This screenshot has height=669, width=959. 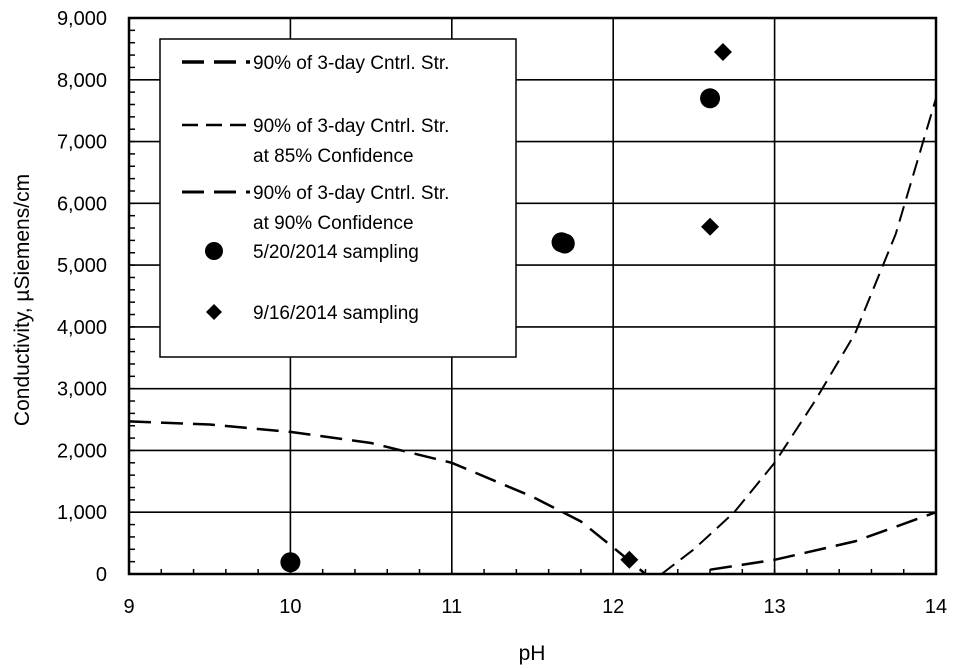 What do you see at coordinates (82, 81) in the screenshot?
I see `y-tick-label: 8,000` at bounding box center [82, 81].